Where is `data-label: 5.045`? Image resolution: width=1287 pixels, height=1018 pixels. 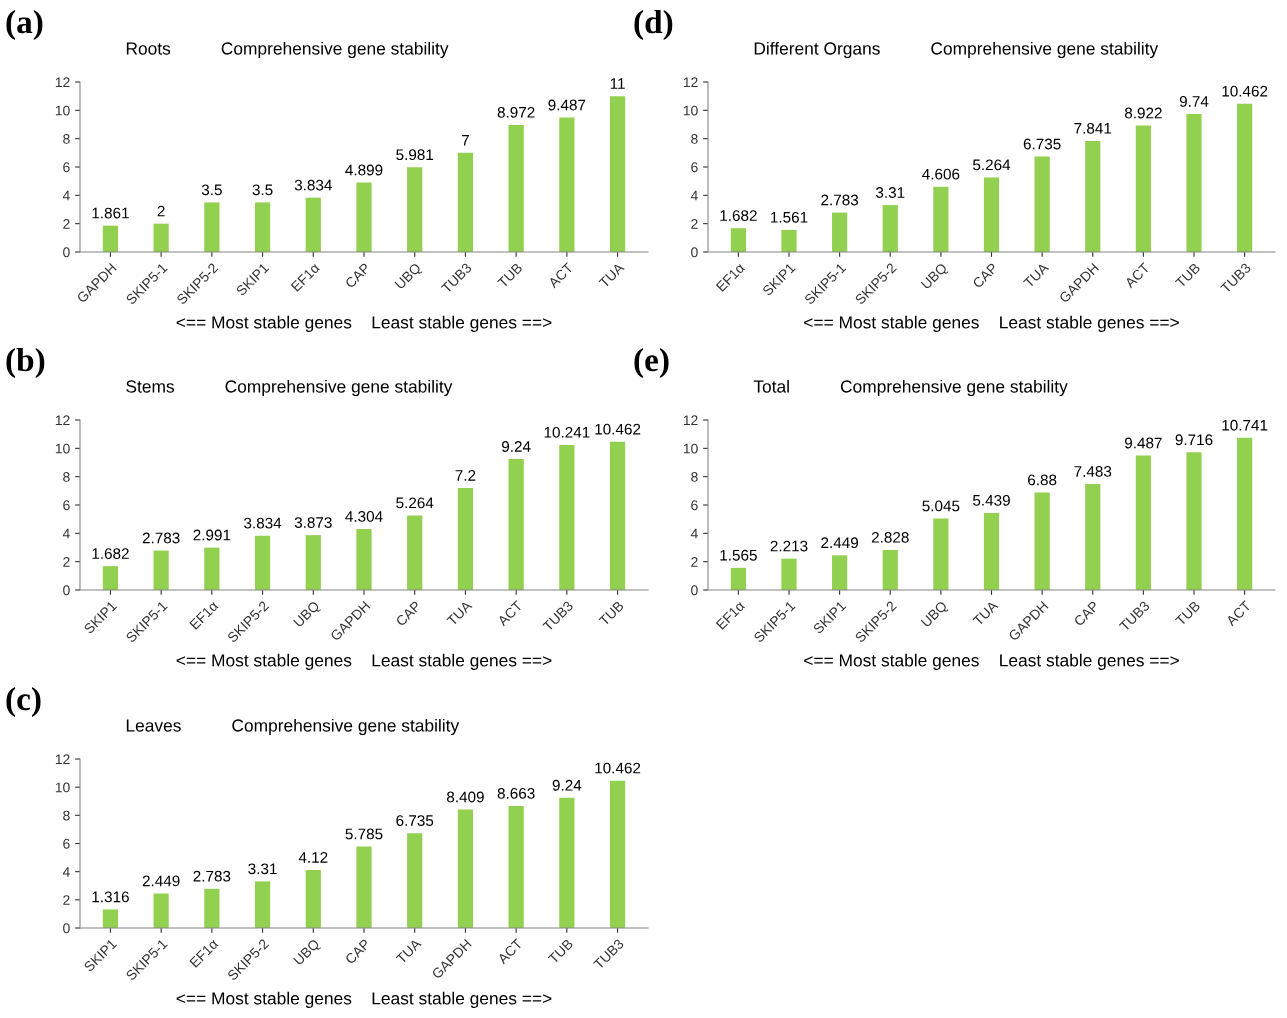 data-label: 5.045 is located at coordinates (941, 506).